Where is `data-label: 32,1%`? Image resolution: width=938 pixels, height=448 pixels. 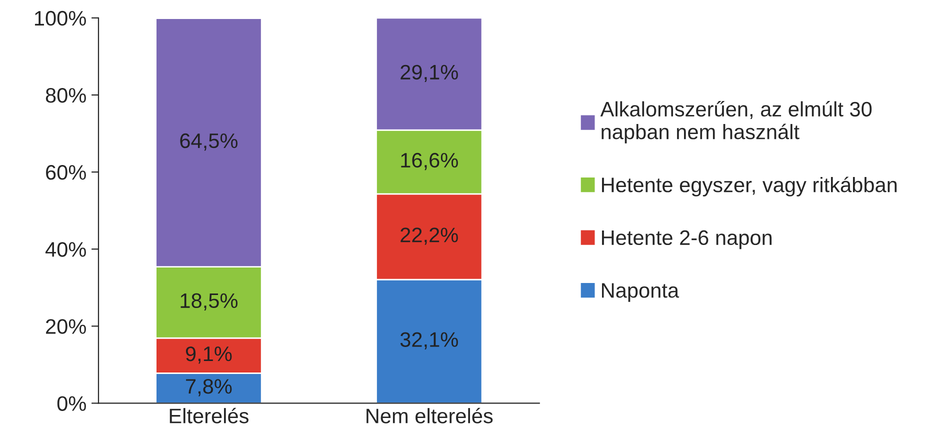
data-label: 32,1% is located at coordinates (429, 341).